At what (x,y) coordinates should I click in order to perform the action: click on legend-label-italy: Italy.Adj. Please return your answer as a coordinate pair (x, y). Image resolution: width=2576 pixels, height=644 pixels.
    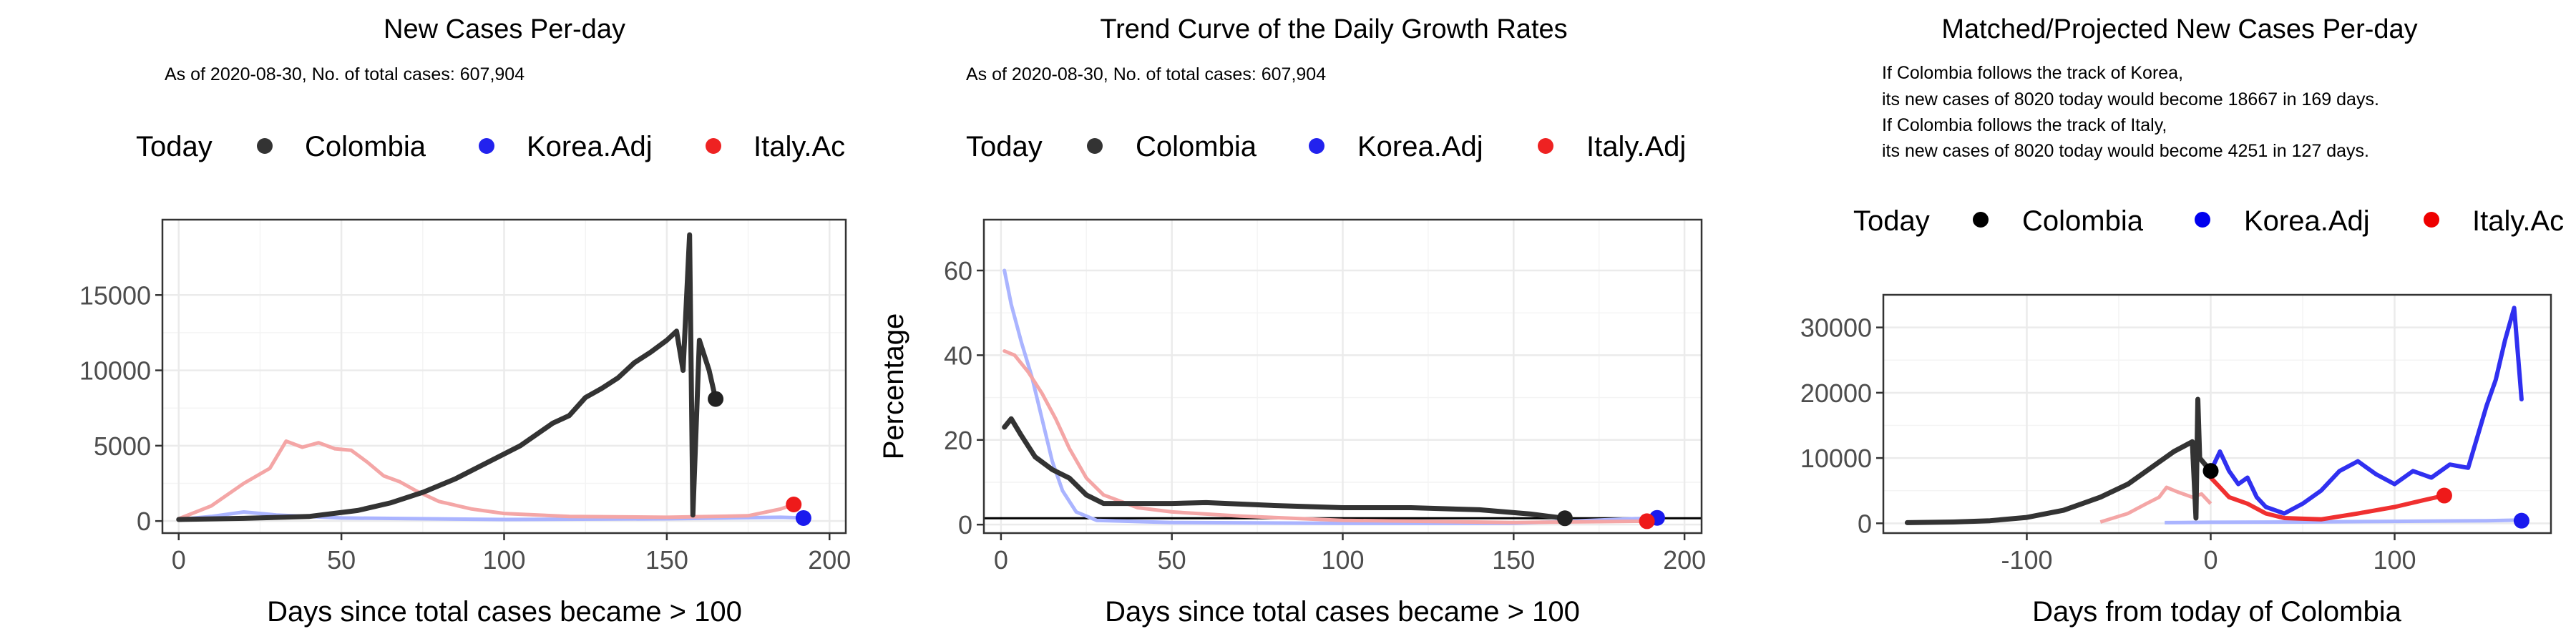
    Looking at the image, I should click on (1636, 146).